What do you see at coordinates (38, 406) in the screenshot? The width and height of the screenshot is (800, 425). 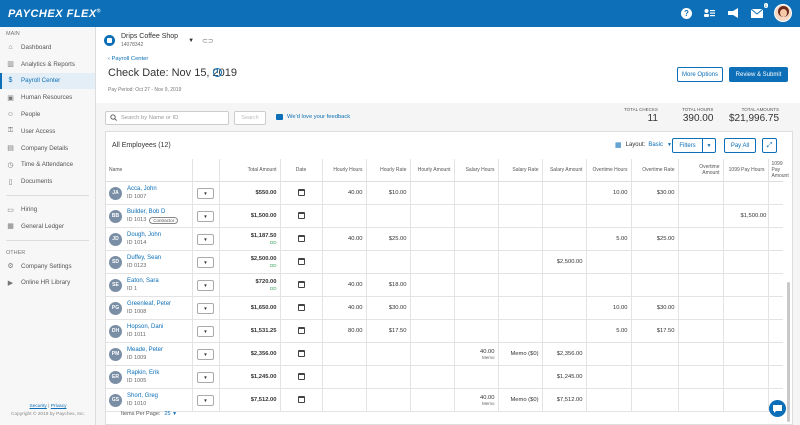 I see `security-link: Security` at bounding box center [38, 406].